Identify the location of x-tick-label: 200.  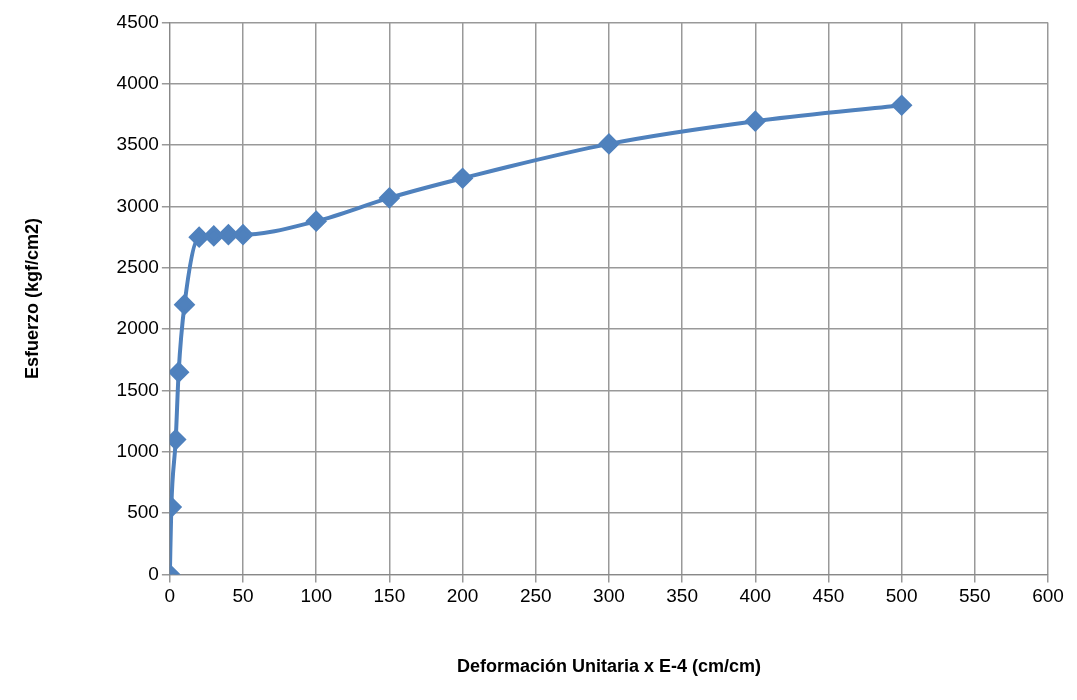
(462, 596).